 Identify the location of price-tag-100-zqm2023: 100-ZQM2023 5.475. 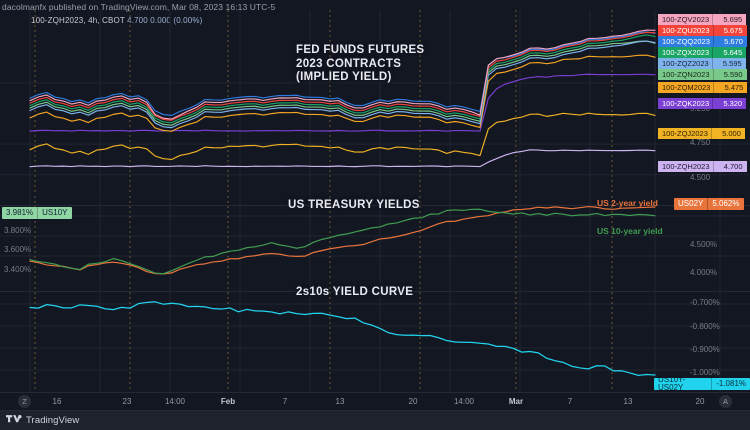
(703, 87).